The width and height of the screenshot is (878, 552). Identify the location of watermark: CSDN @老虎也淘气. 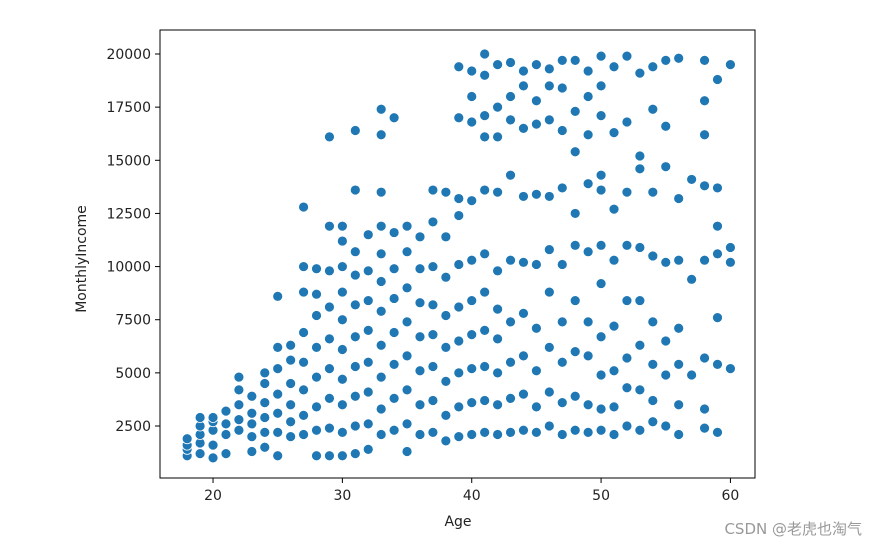
(793, 529).